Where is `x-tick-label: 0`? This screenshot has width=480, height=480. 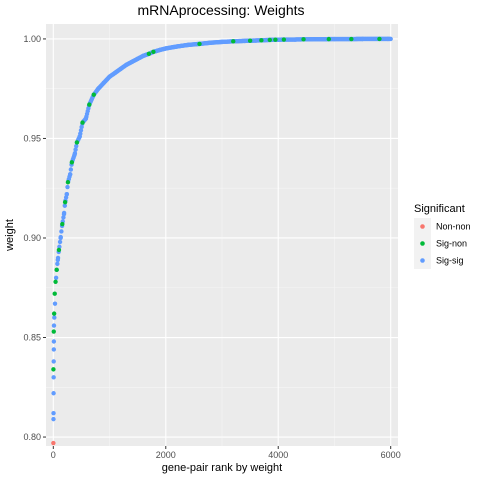 x-tick-label: 0 is located at coordinates (53, 455).